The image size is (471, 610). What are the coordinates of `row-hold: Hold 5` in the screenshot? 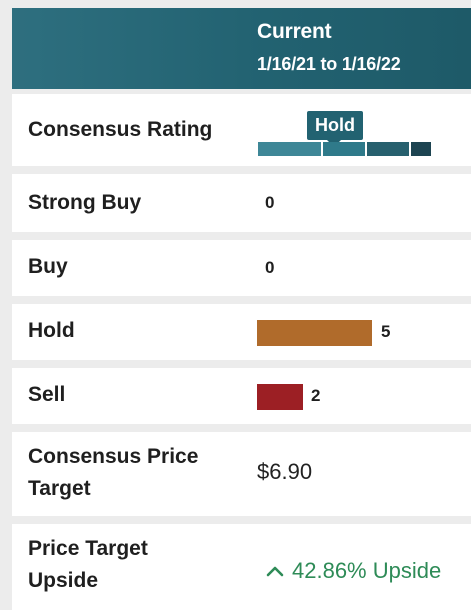 It's located at (241, 332).